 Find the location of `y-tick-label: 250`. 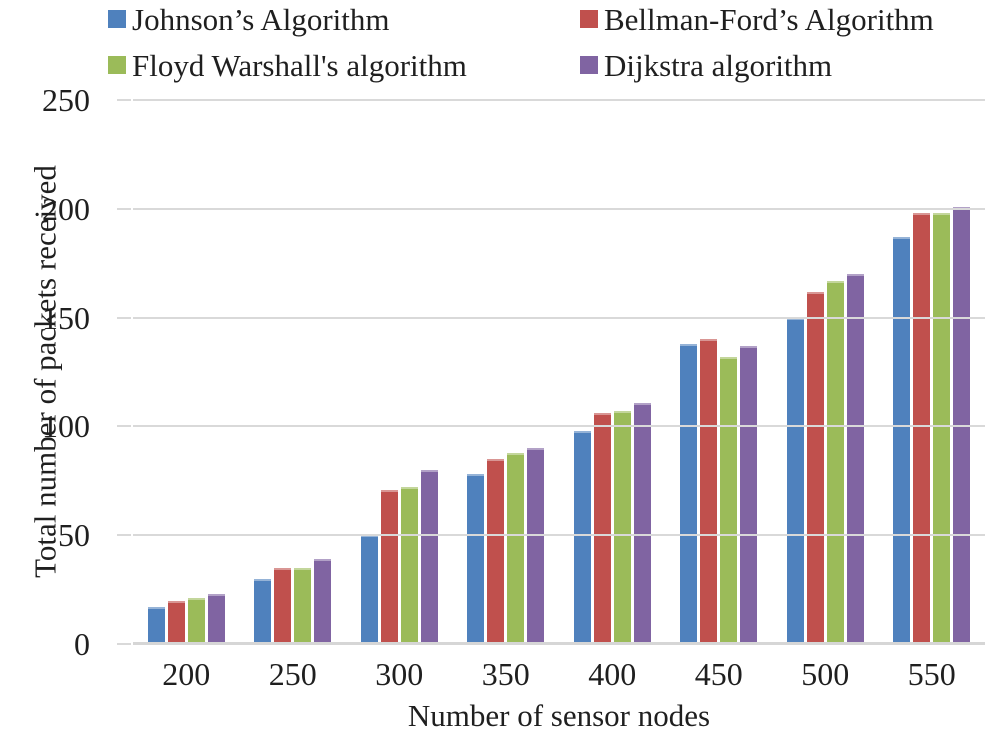

y-tick-label: 250 is located at coordinates (66, 100).